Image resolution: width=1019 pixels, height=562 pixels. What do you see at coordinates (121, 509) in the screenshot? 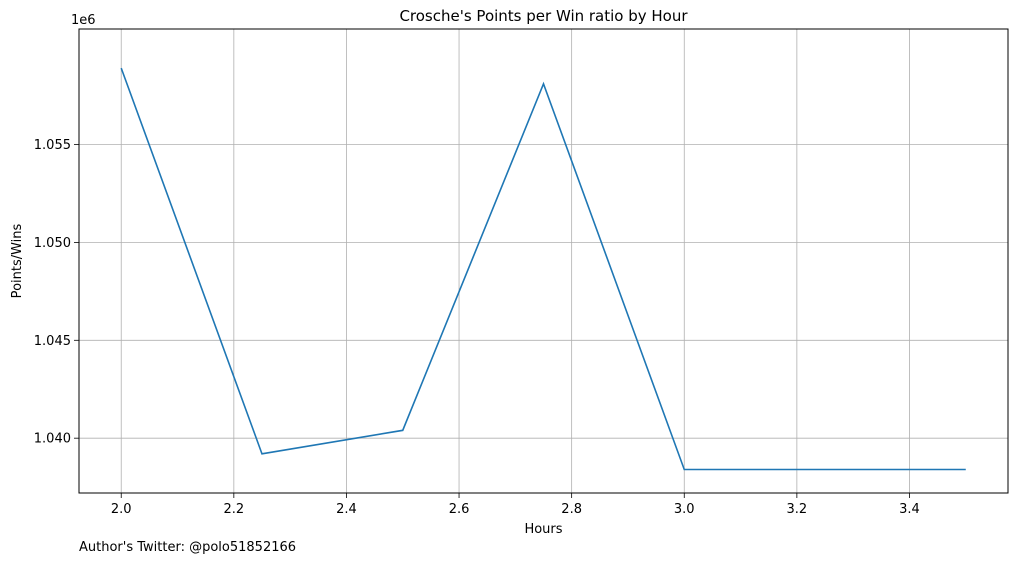
I see `x-tick-label: 2.0` at bounding box center [121, 509].